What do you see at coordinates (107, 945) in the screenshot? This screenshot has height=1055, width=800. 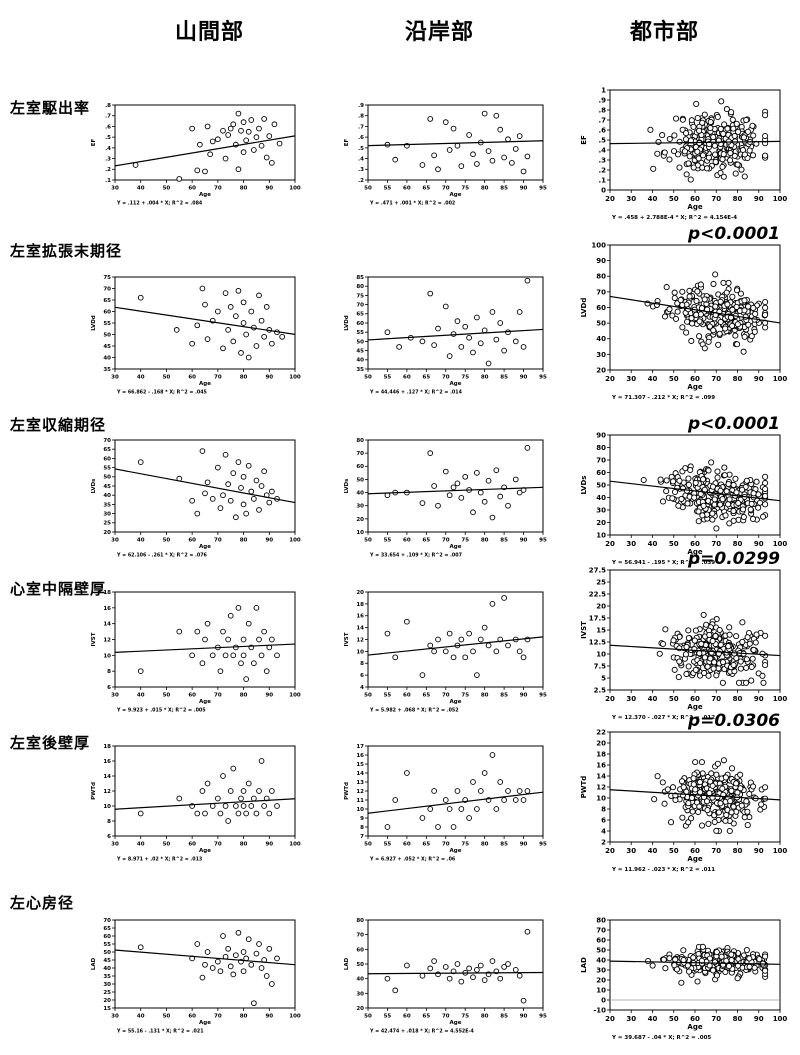 I see `y-tick-label: 55` at bounding box center [107, 945].